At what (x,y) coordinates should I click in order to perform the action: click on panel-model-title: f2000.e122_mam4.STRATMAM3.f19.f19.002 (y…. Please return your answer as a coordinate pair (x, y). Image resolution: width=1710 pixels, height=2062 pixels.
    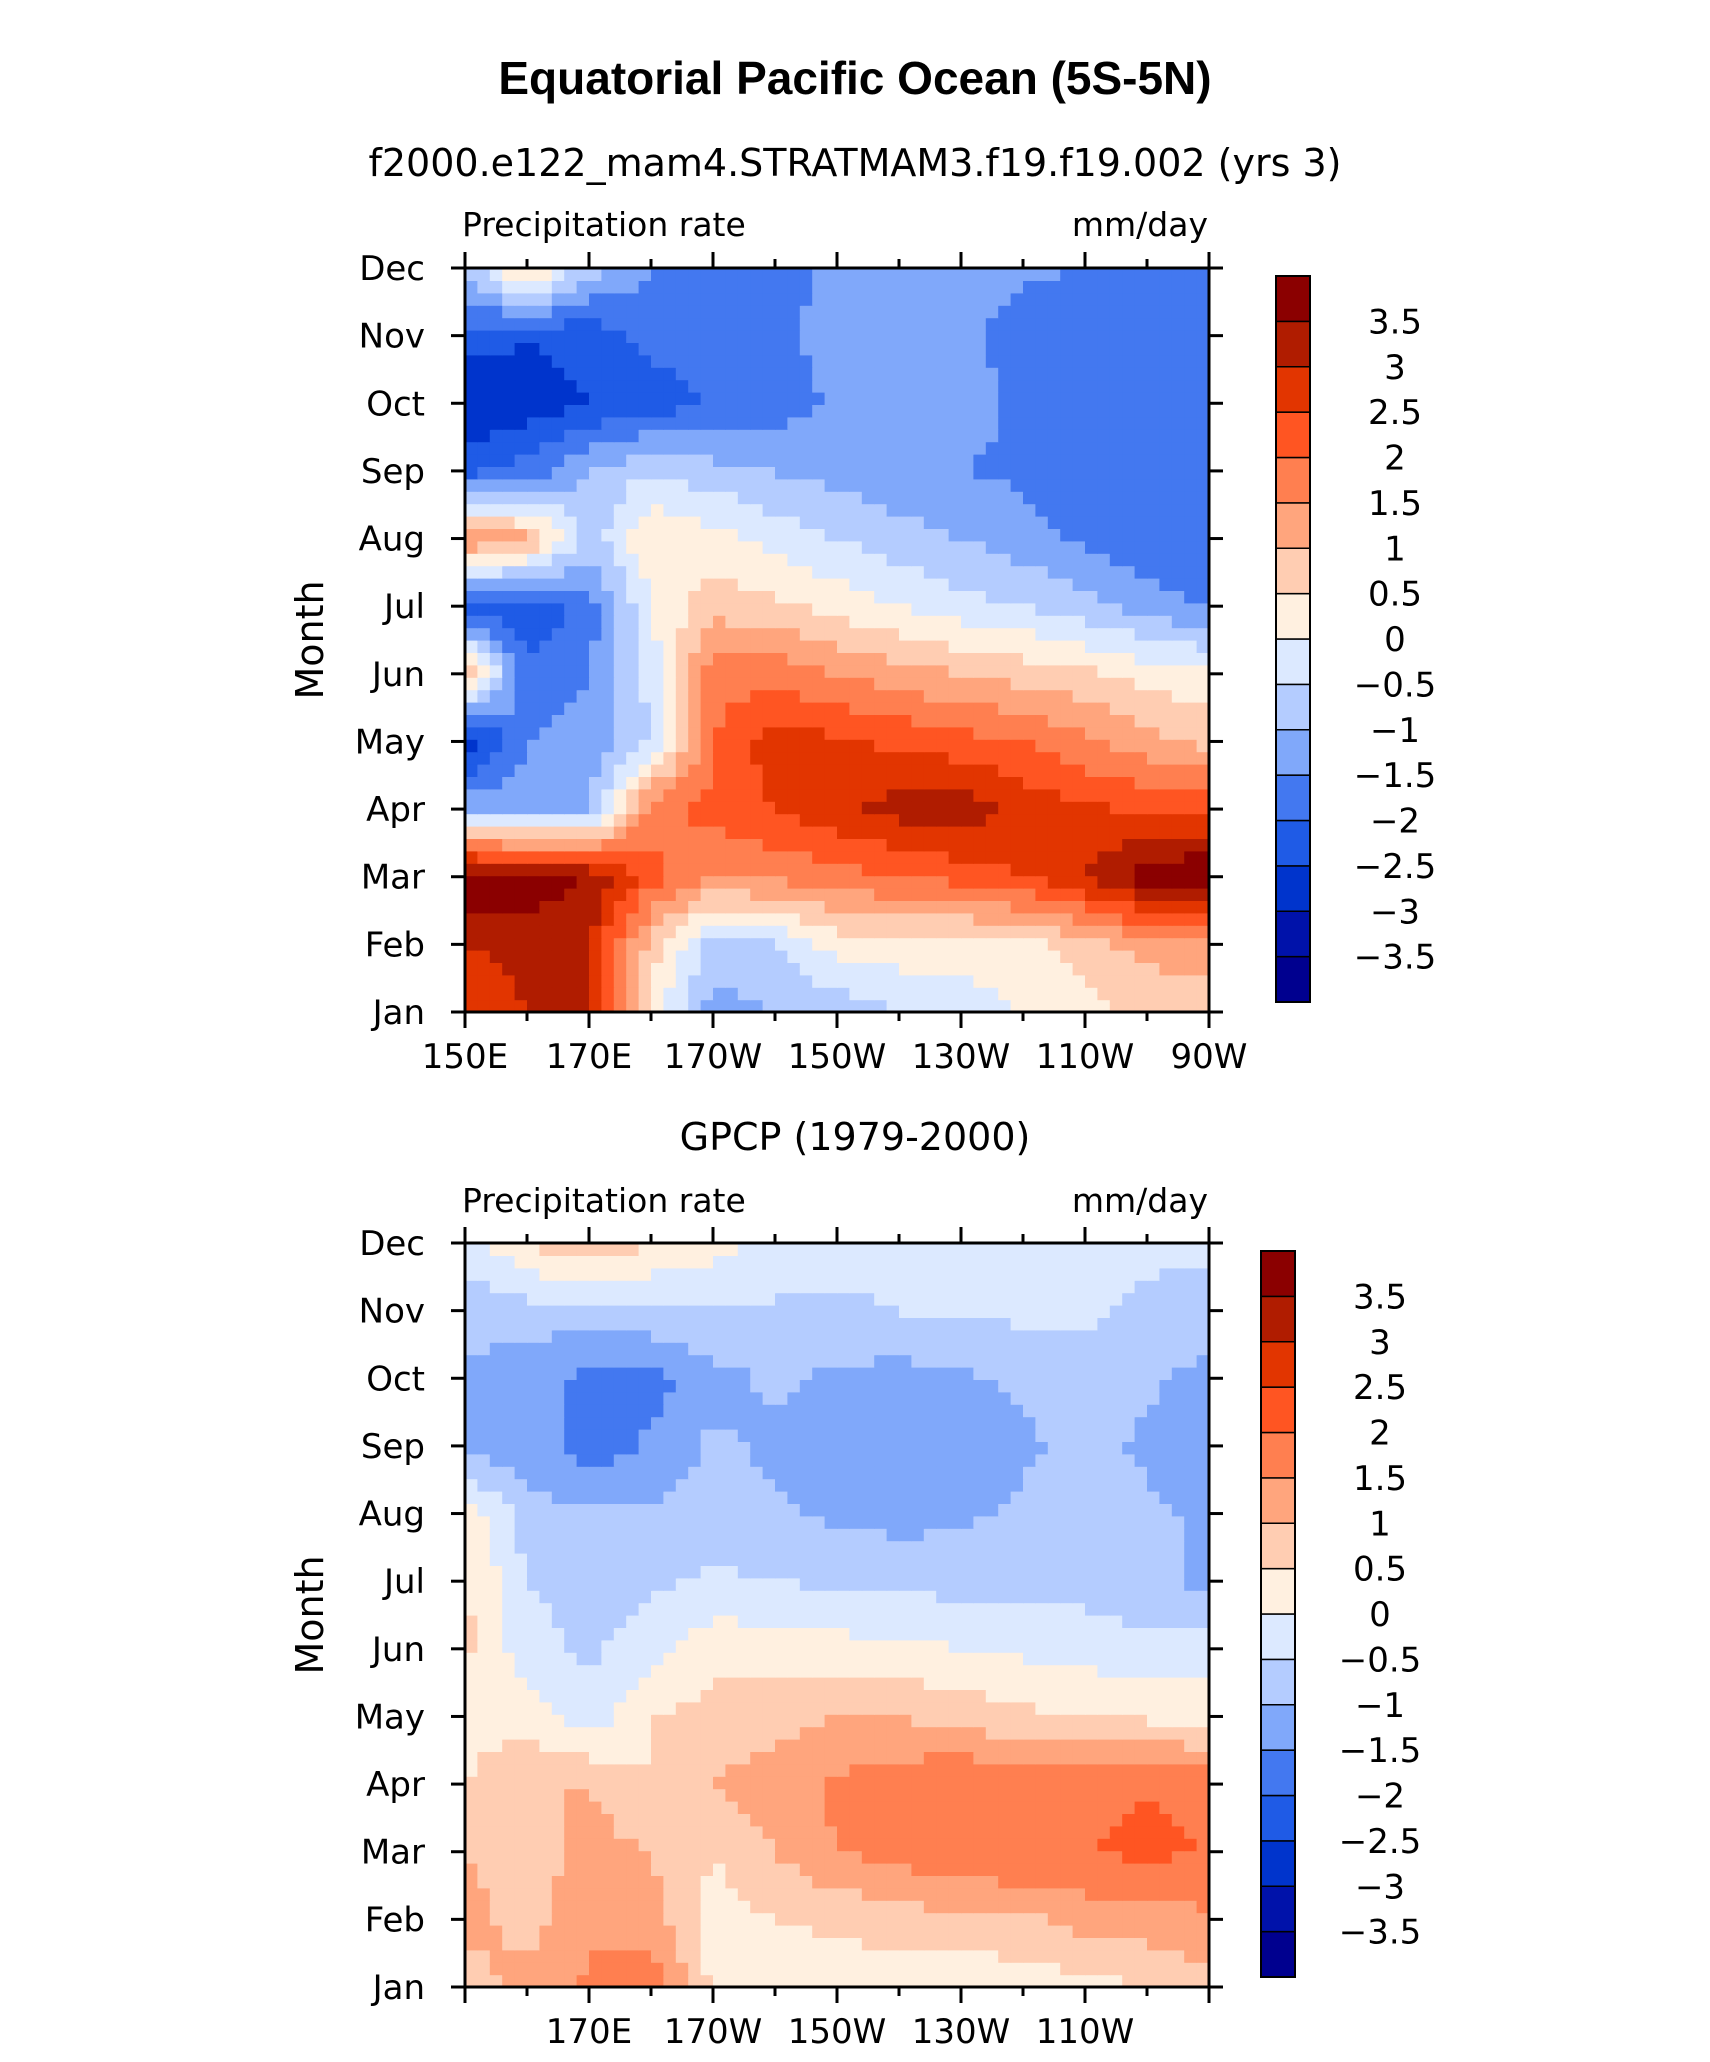
    Looking at the image, I should click on (855, 163).